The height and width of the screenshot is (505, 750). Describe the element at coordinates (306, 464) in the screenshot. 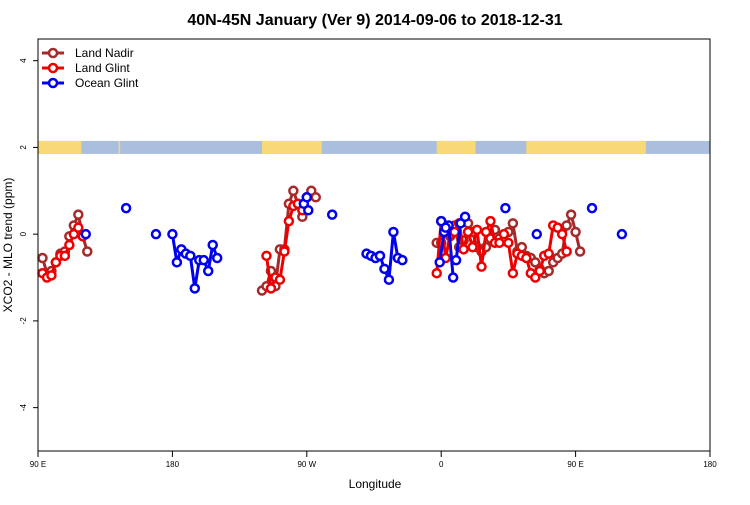

I see `x-tick-label: 90 W` at that location.